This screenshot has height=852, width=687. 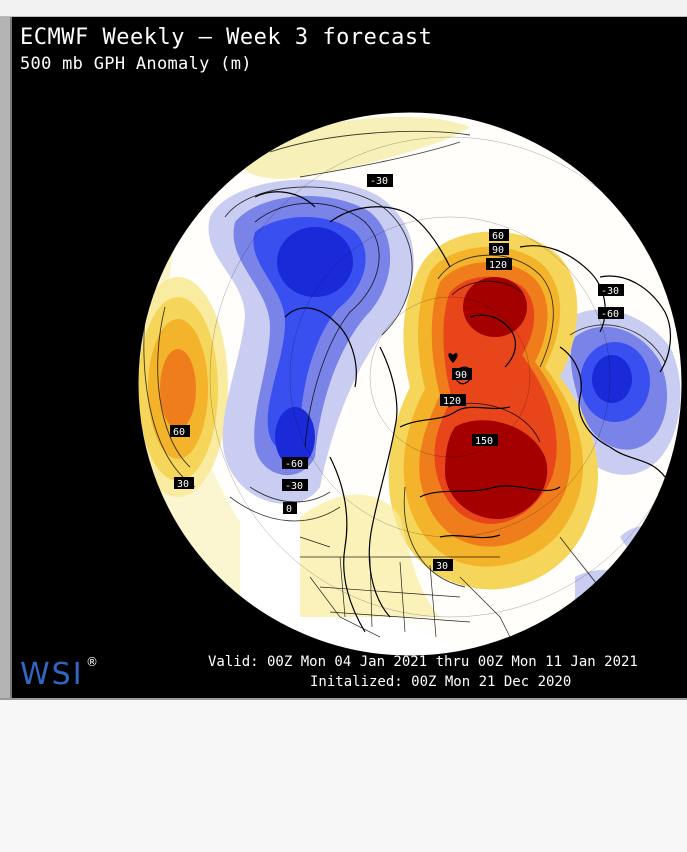 I want to click on frame-left-border-inner, so click(x=11, y=357).